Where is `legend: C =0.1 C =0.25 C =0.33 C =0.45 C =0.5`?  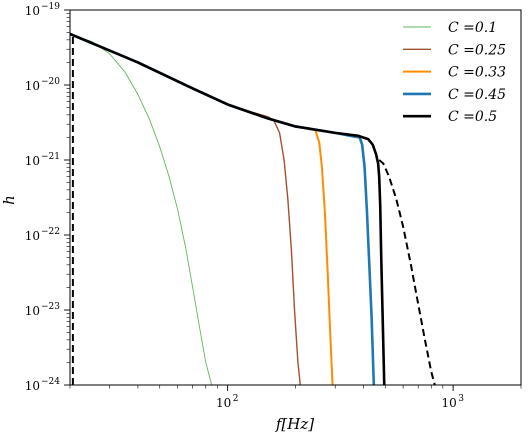 legend: C =0.1 C =0.25 C =0.33 C =0.45 C =0.5 is located at coordinates (454, 72).